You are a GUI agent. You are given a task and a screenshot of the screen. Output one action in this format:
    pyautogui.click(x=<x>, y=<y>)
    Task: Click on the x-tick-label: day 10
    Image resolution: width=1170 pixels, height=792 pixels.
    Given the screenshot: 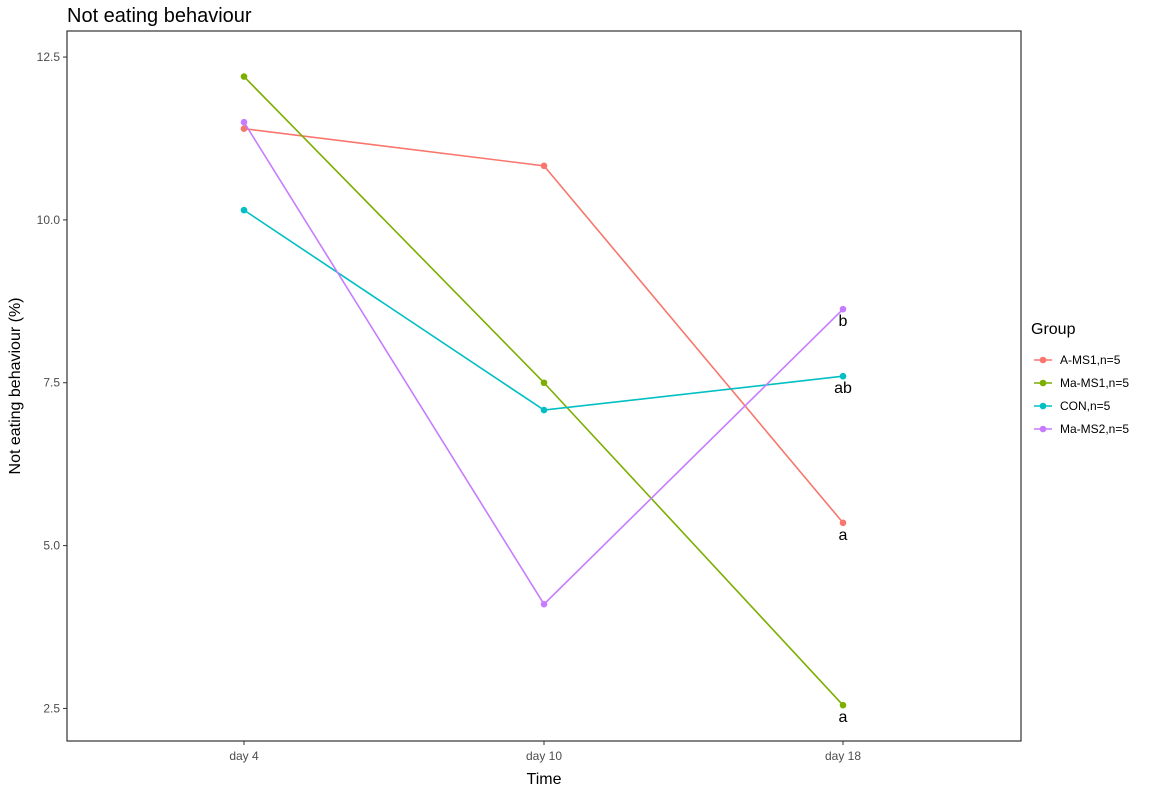 What is the action you would take?
    pyautogui.click(x=544, y=756)
    